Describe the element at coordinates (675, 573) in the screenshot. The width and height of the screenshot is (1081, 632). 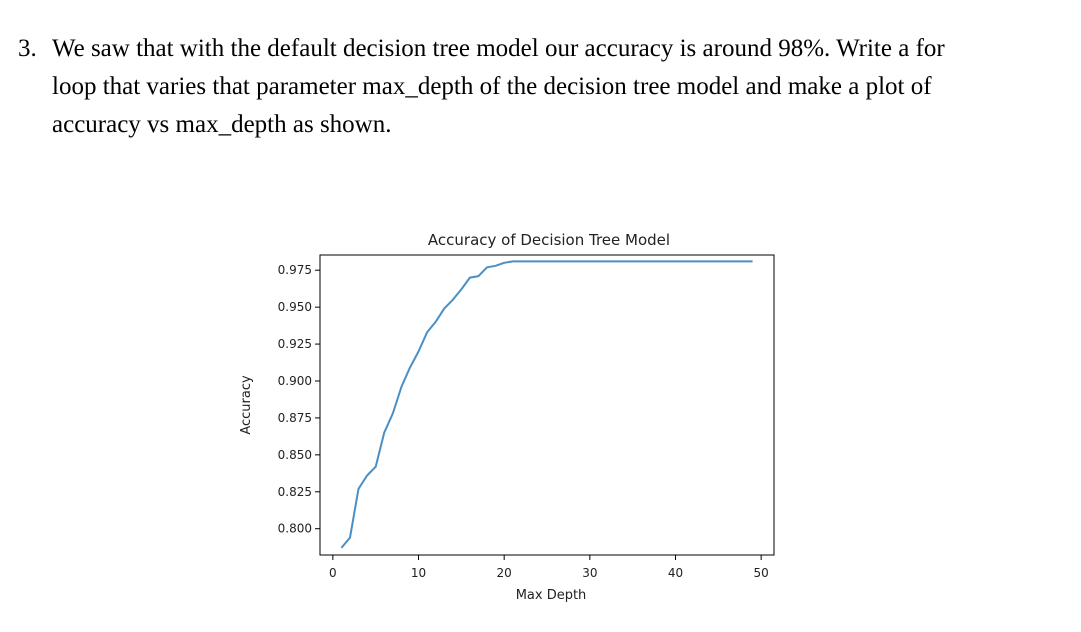
I see `x-tick-label: 40` at that location.